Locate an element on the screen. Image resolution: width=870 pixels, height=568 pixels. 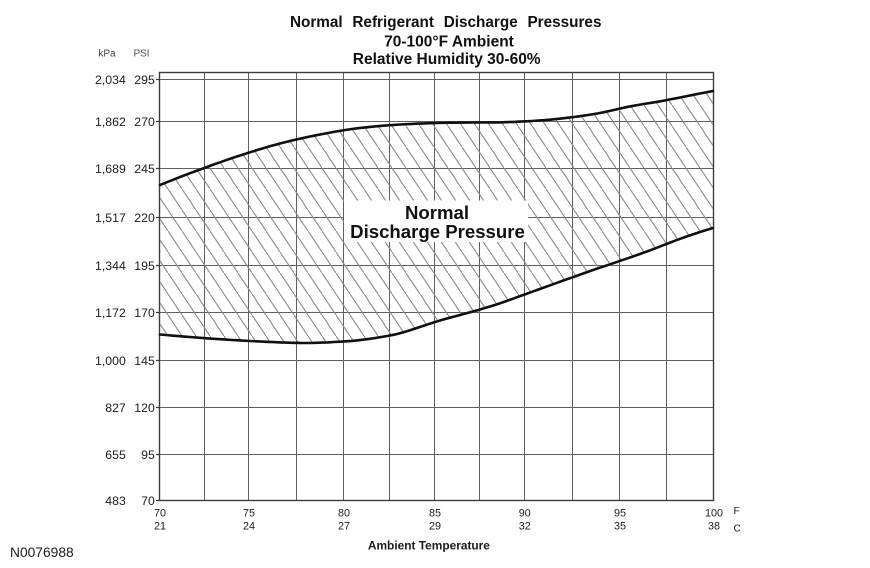
svg-text: 1,689 is located at coordinates (110, 169).